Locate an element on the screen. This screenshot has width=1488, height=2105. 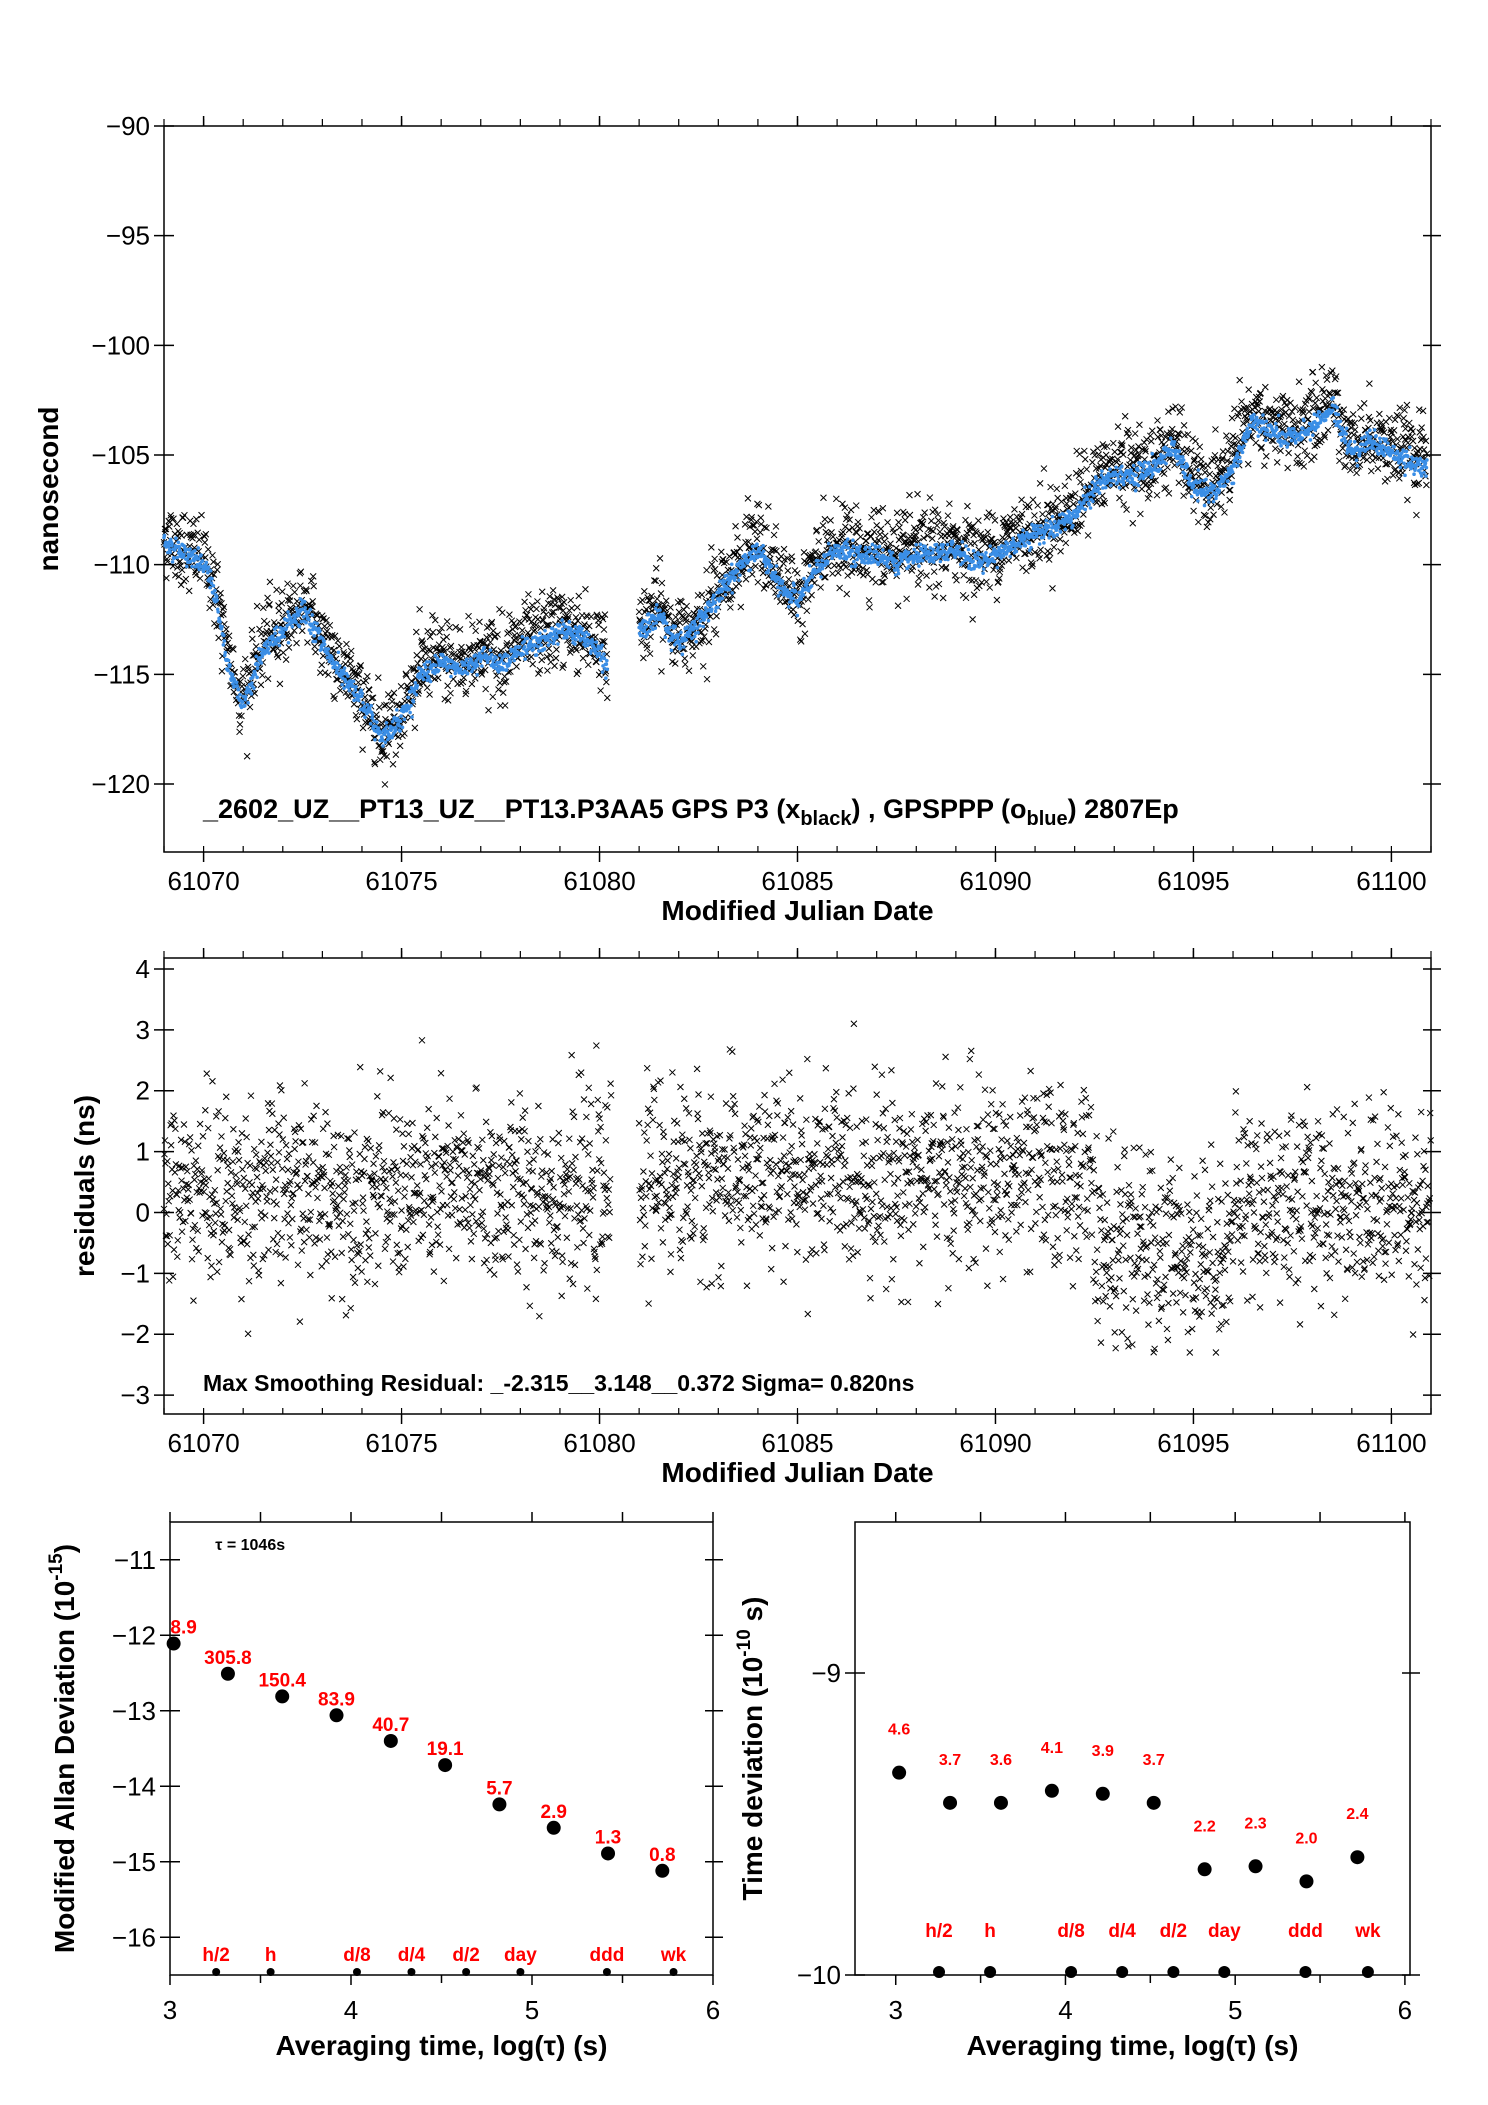
x-axis-title: Modified Julian Date is located at coordinates (797, 910).